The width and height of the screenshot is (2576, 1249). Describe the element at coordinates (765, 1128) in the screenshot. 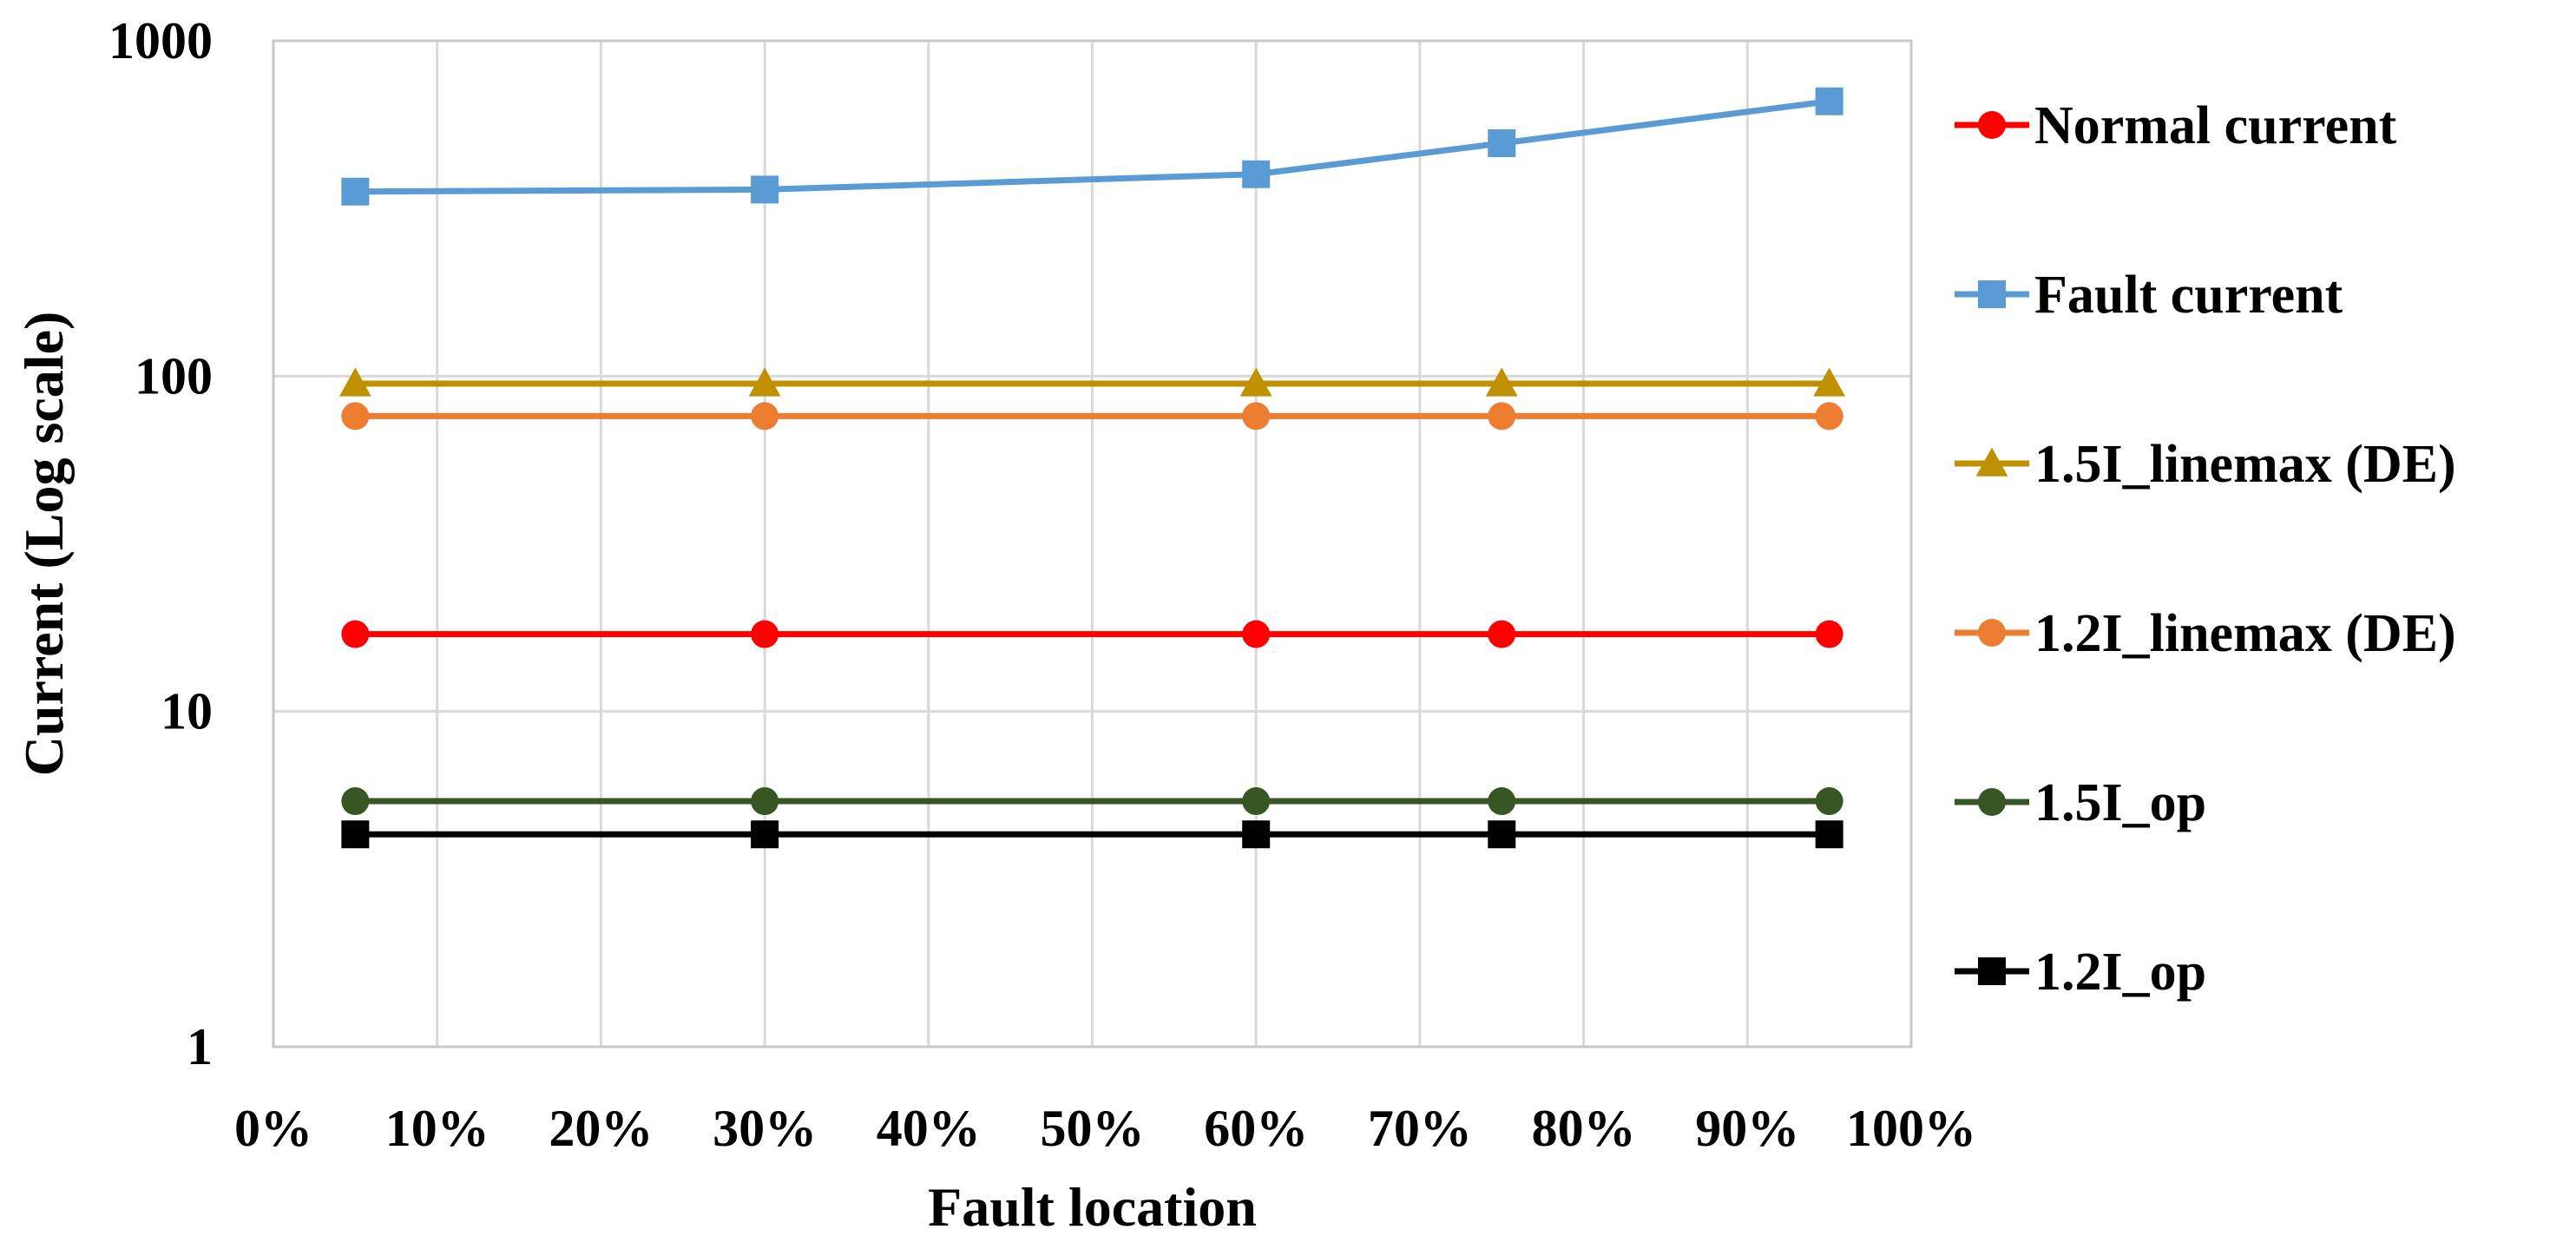

I see `x-tick-label: 30%` at that location.